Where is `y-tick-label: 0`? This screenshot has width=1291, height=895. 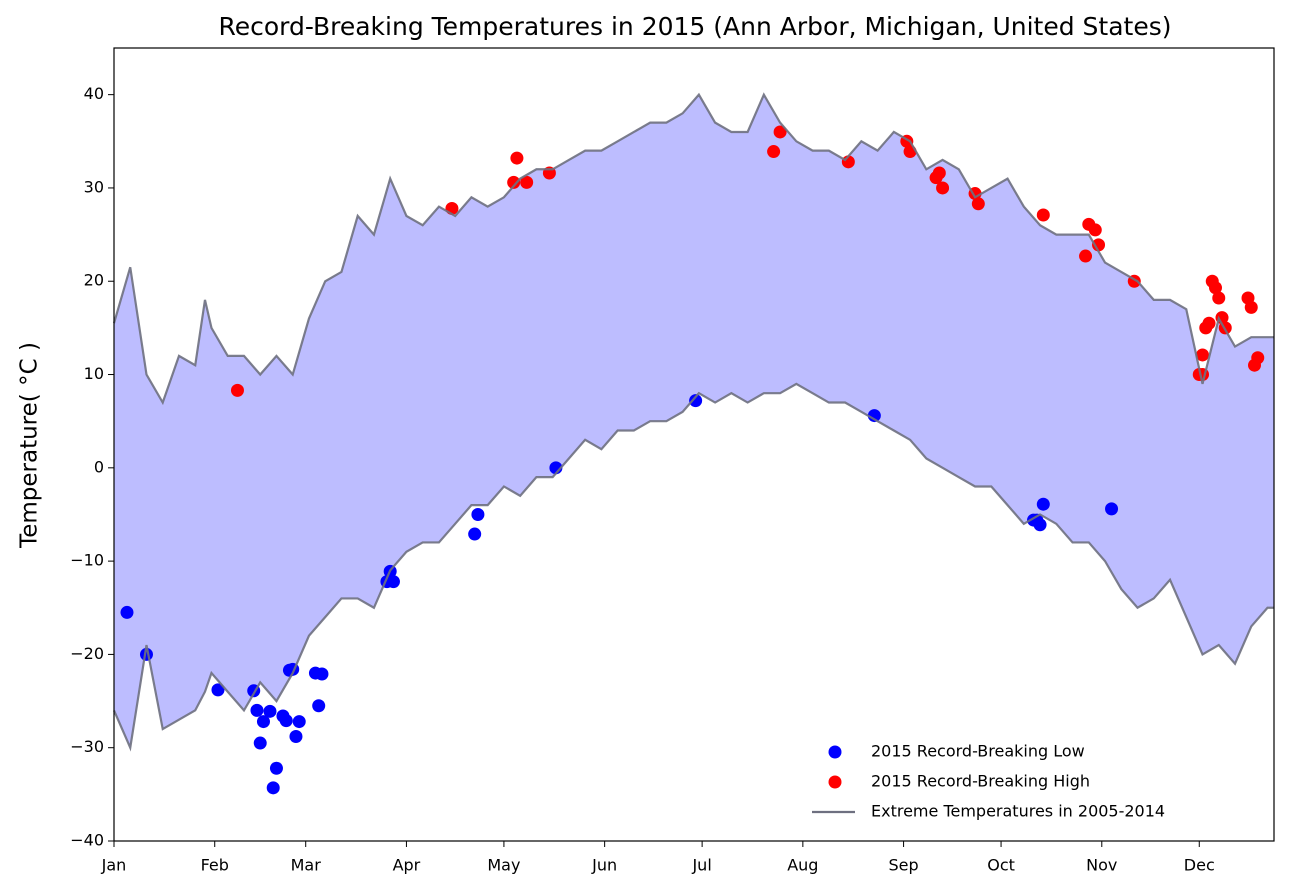 y-tick-label: 0 is located at coordinates (99, 466).